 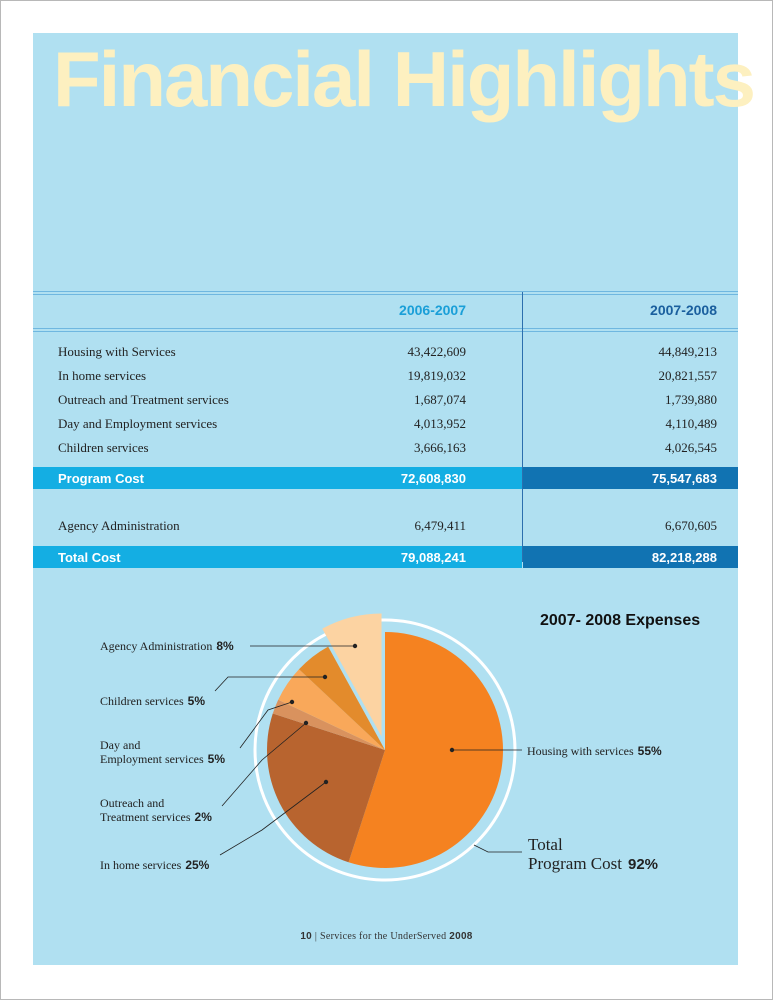 I want to click on total-label-2: Program Cost, so click(x=575, y=863).